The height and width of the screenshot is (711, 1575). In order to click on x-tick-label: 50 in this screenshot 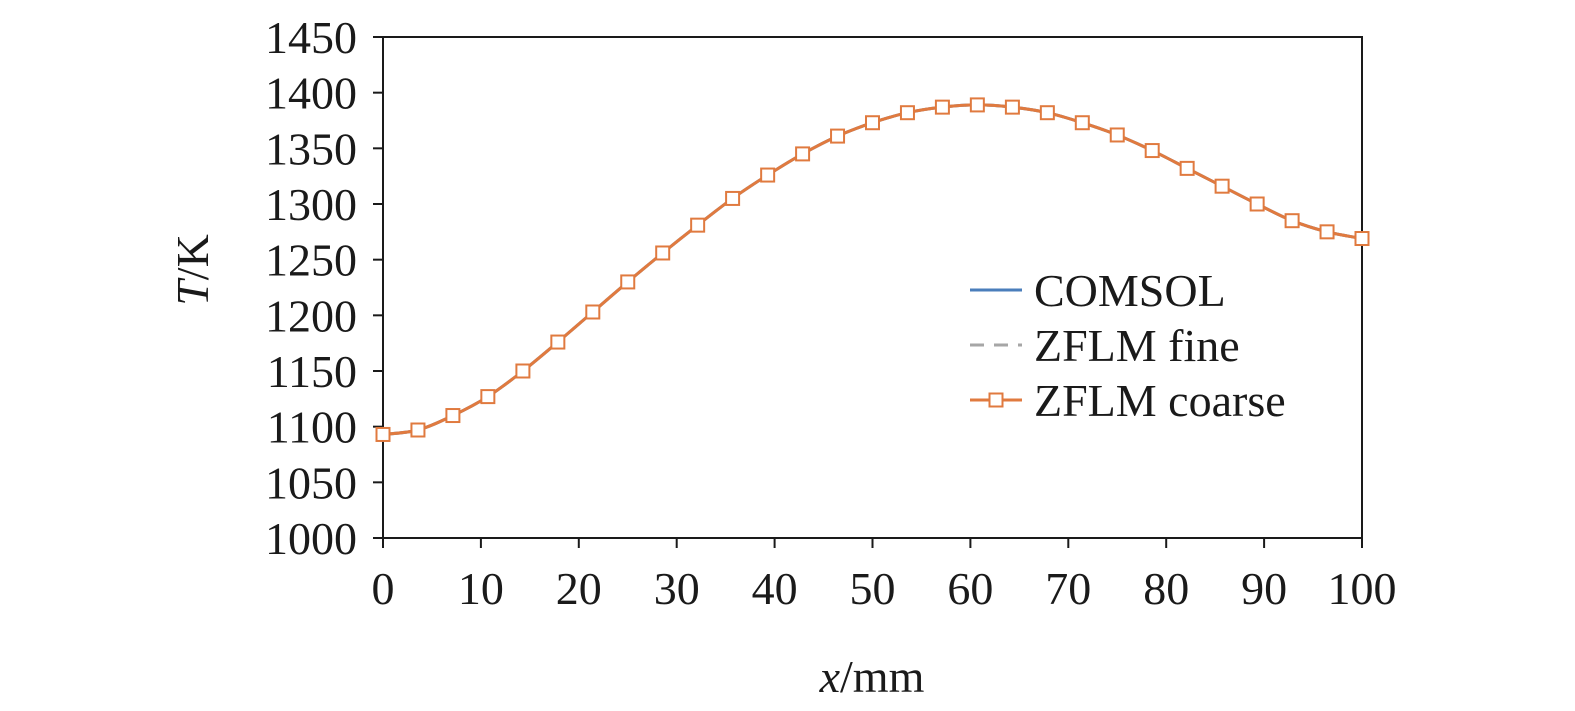, I will do `click(873, 588)`.